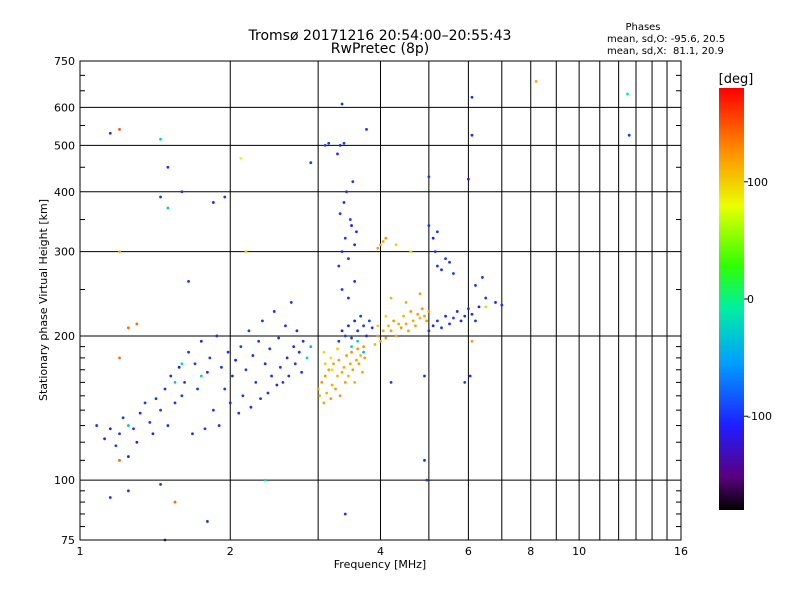 The height and width of the screenshot is (600, 800). Describe the element at coordinates (380, 36) in the screenshot. I see `chart-title: Tromsø 20171216 20:54:00–20:55:43` at that location.